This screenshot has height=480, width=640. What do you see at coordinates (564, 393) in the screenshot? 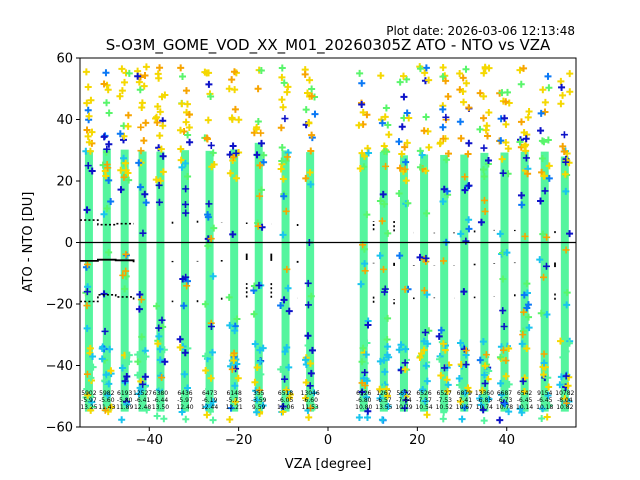
I see `bin-count-label: 10782` at bounding box center [564, 393].